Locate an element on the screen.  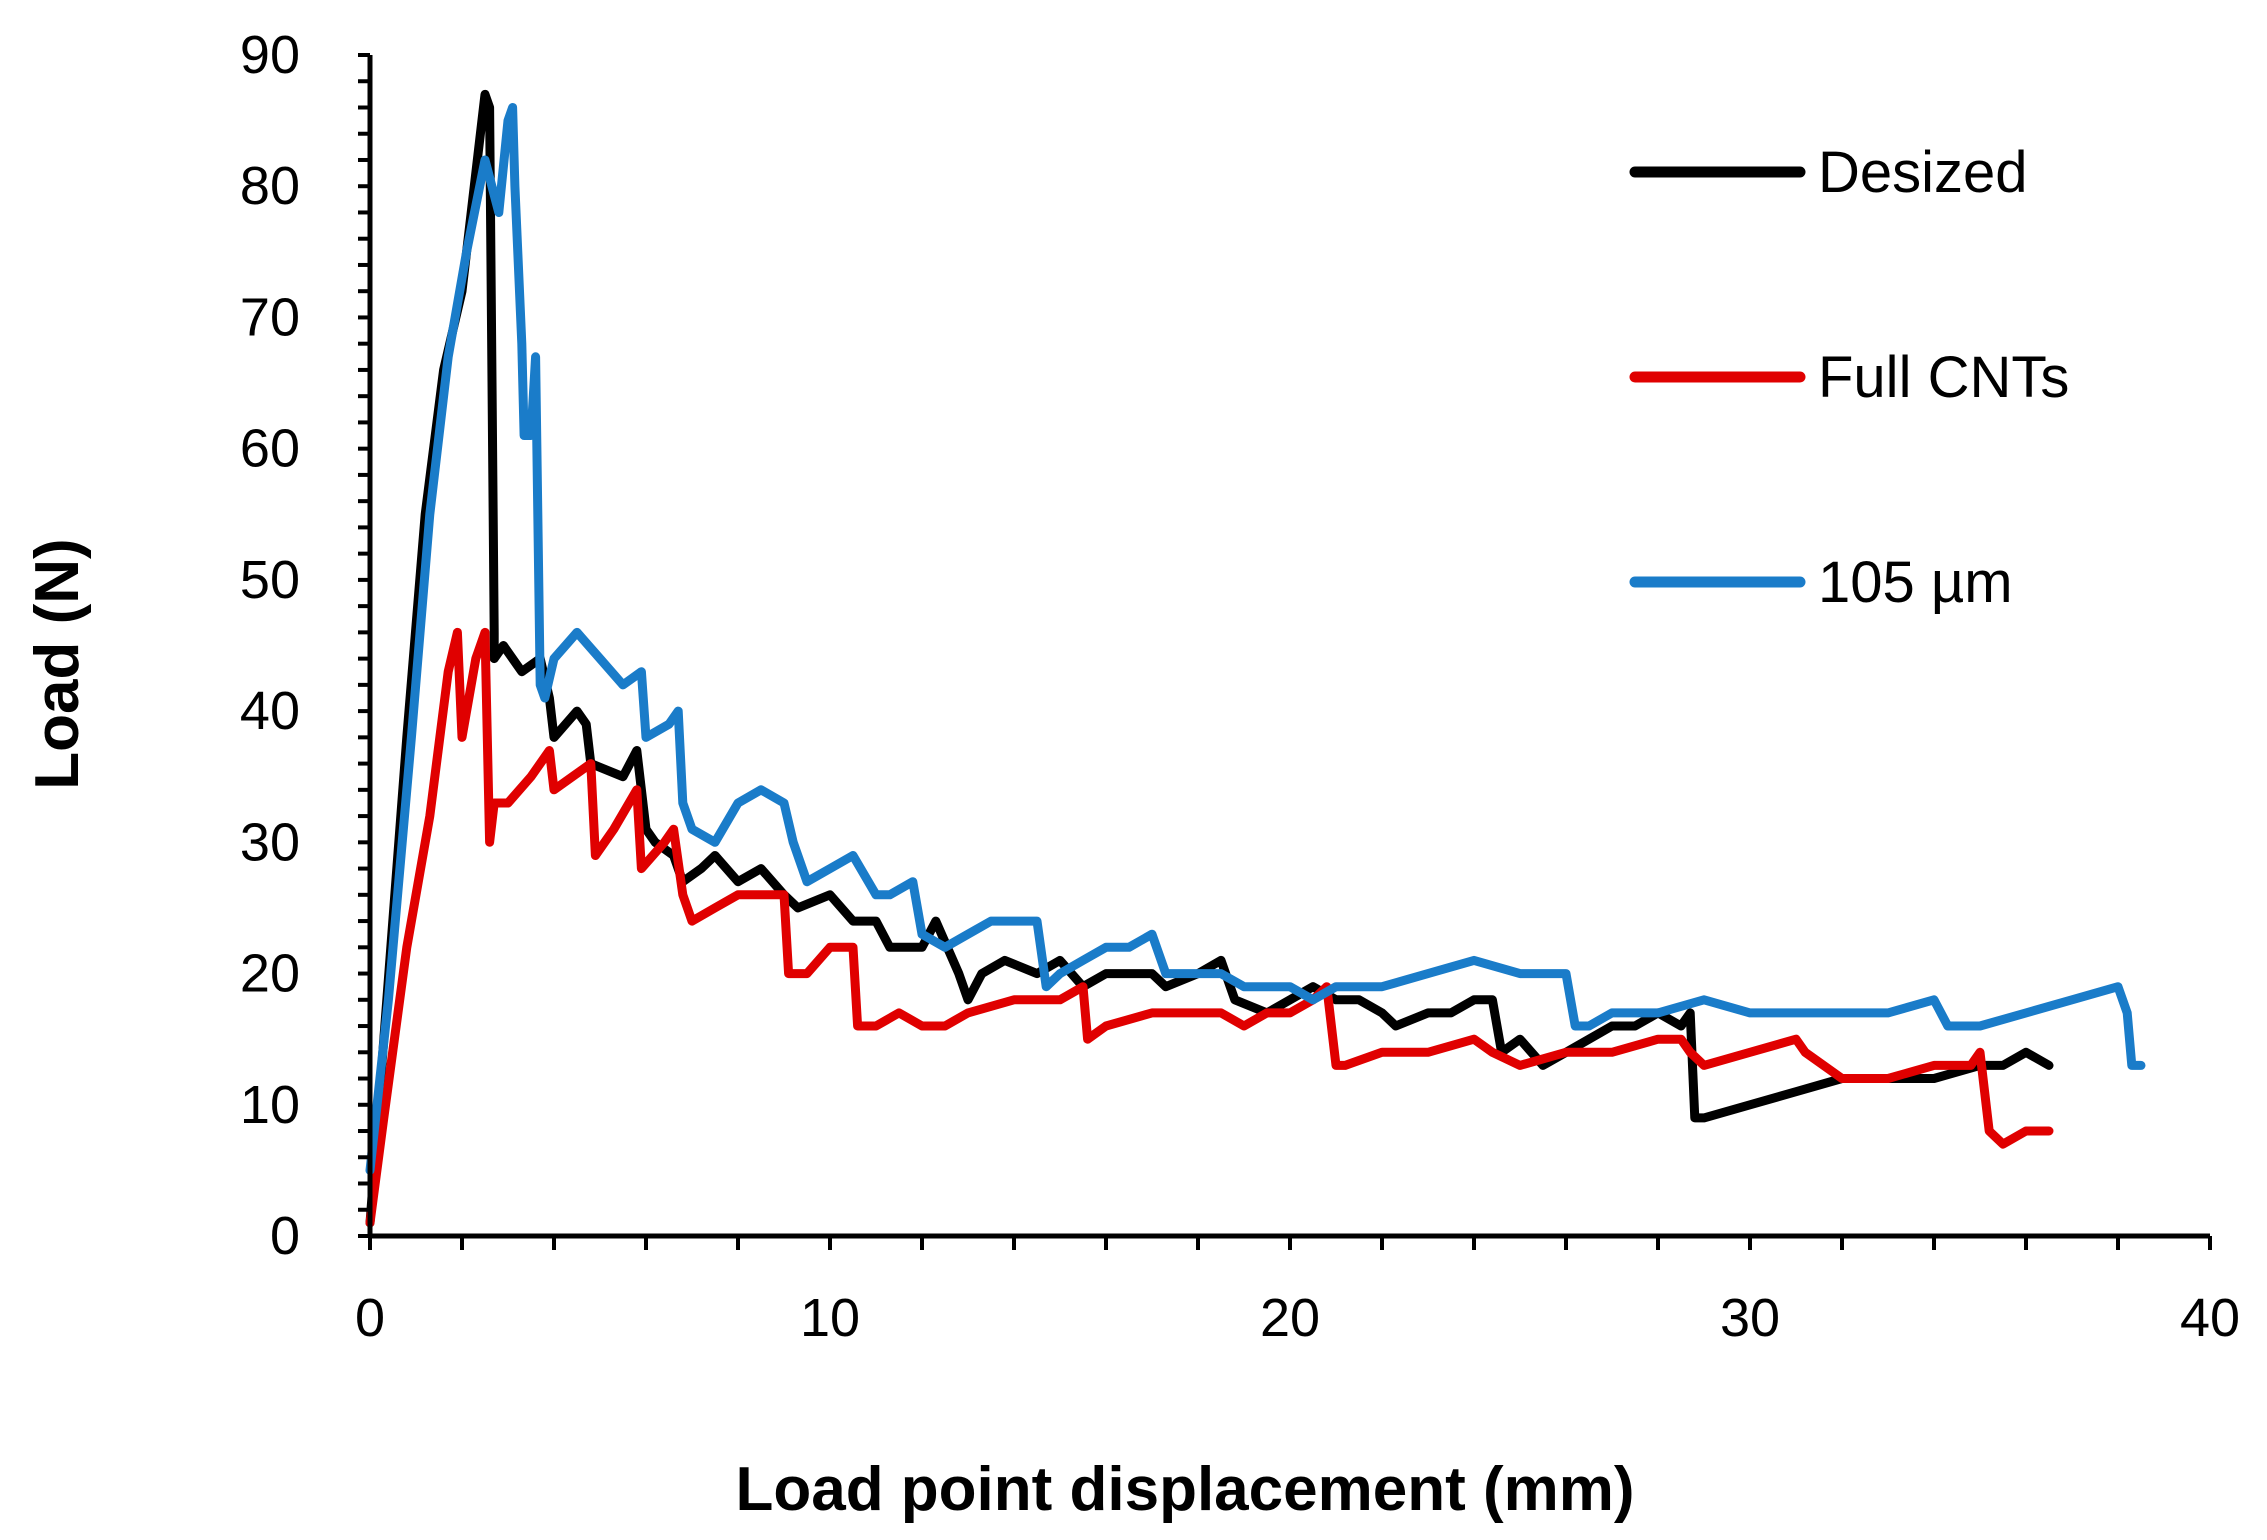
x-tick-label: 40 is located at coordinates (2210, 1318).